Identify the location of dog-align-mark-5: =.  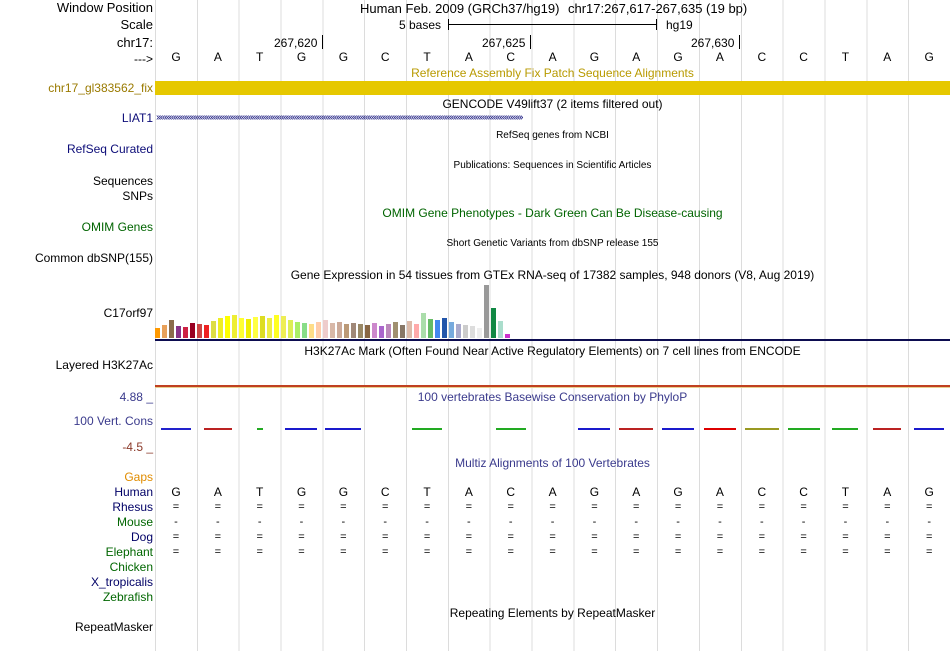
(343, 537).